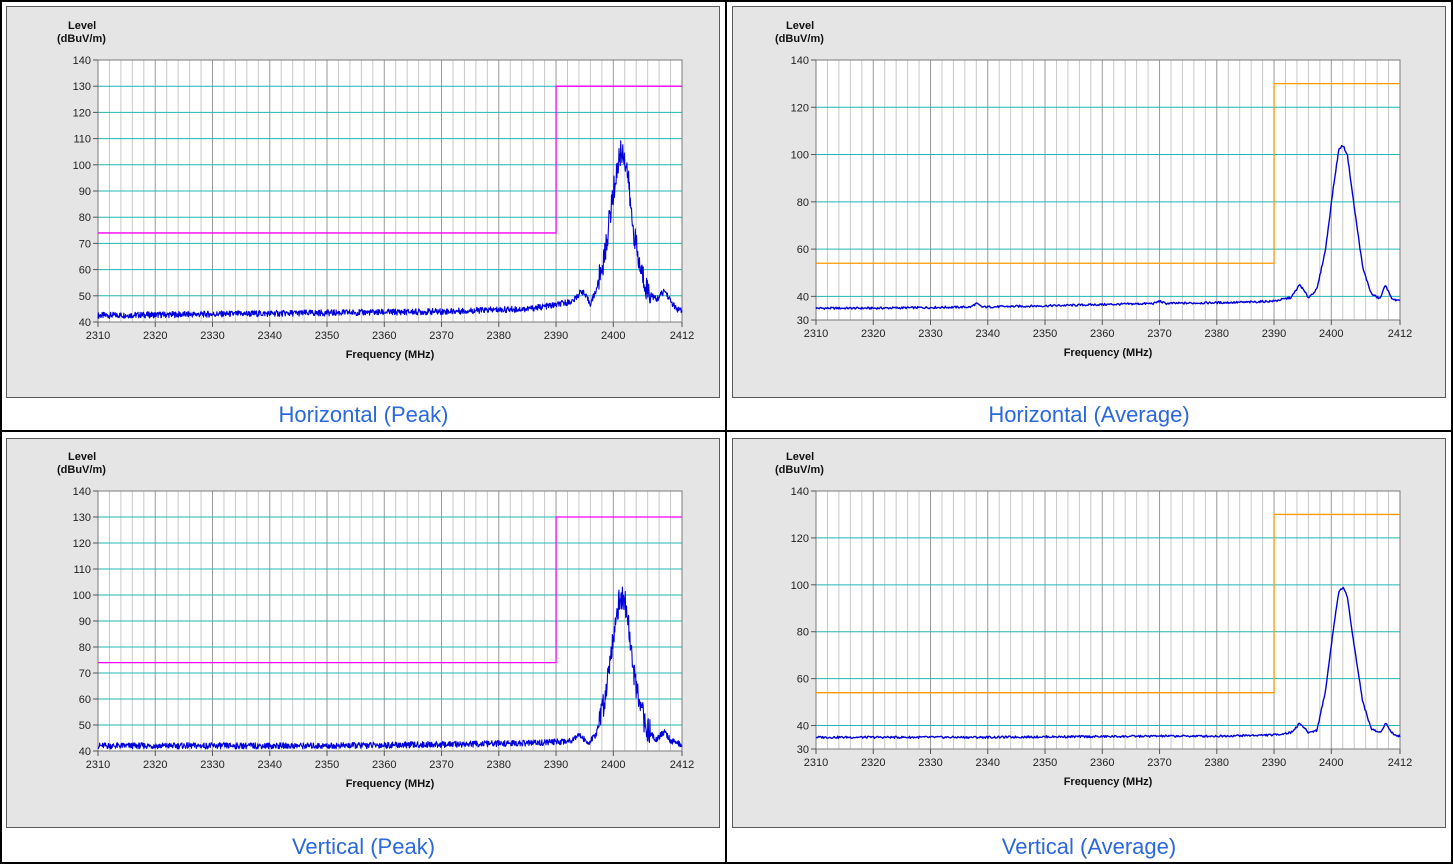 The width and height of the screenshot is (1453, 864). What do you see at coordinates (82, 570) in the screenshot?
I see `y-tick-label: 110` at bounding box center [82, 570].